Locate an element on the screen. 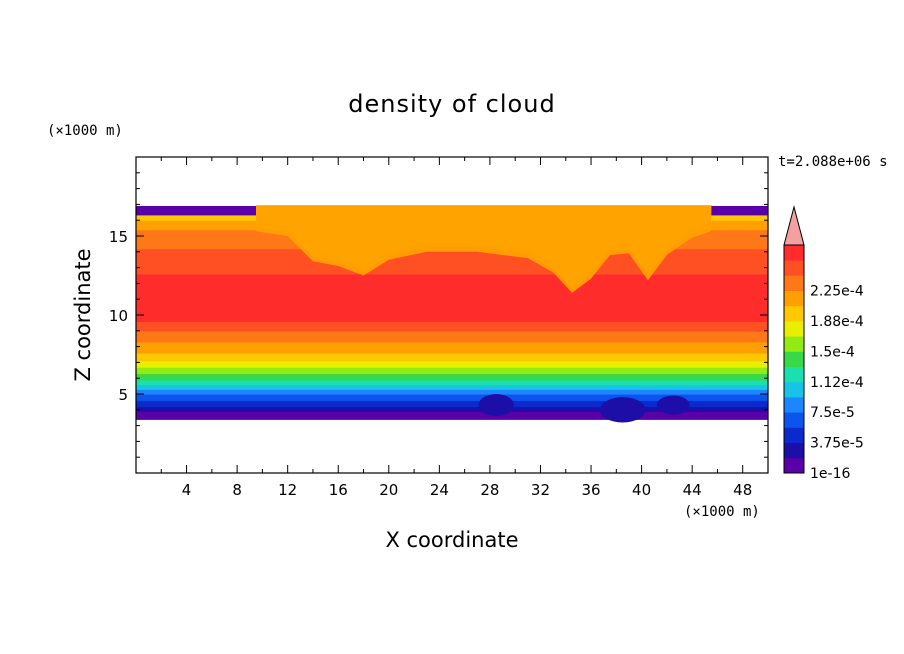 Image resolution: width=904 pixels, height=654 pixels. x-tick-label: 40 is located at coordinates (641, 490).